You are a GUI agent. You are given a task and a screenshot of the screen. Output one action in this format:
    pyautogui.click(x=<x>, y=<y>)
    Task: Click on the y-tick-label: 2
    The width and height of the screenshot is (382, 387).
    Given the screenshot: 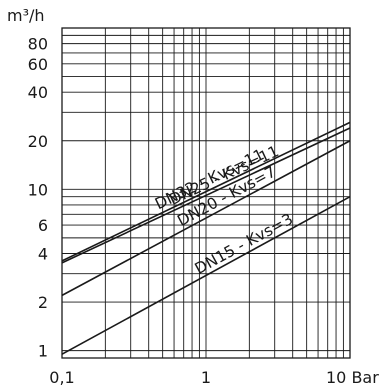 What is the action you would take?
    pyautogui.click(x=43, y=302)
    